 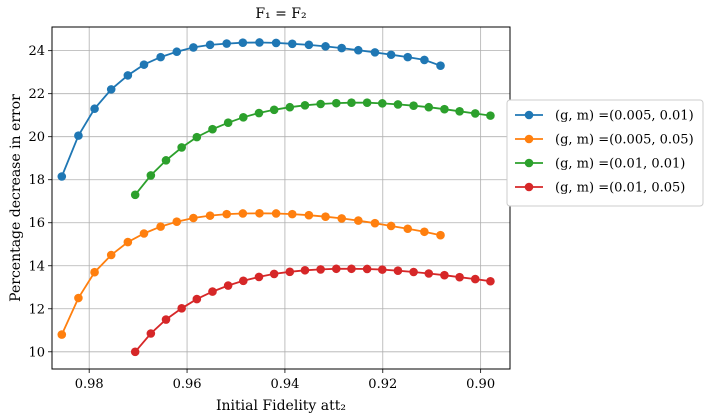 I want to click on x-tick-label: 0.96, so click(x=187, y=384).